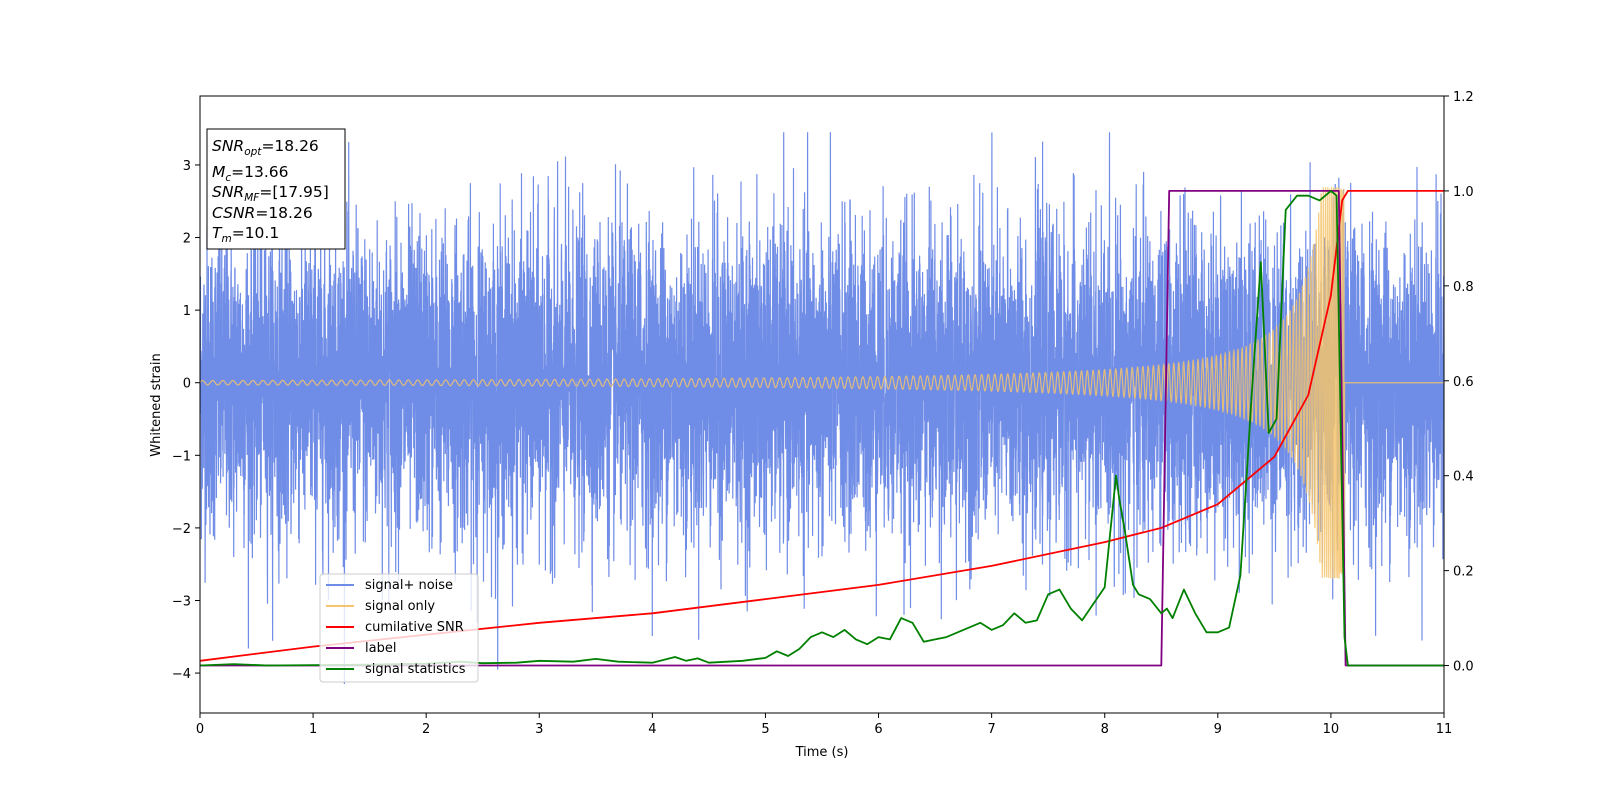 The image size is (1600, 800). What do you see at coordinates (187, 239) in the screenshot?
I see `y-tick-label: 2` at bounding box center [187, 239].